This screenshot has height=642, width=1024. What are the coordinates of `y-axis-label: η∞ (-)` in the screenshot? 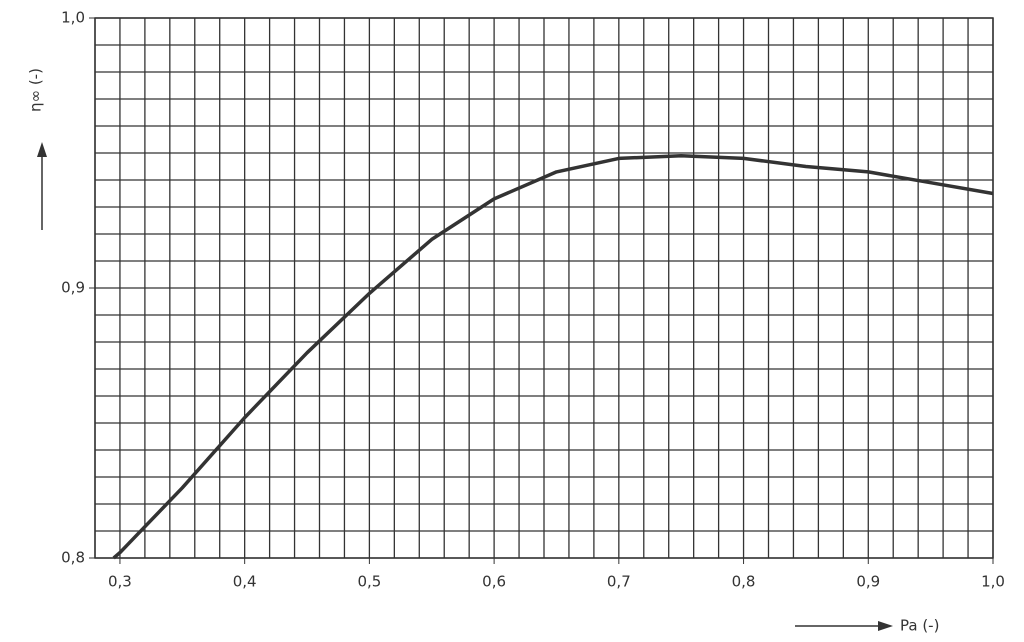 It's located at (36, 90).